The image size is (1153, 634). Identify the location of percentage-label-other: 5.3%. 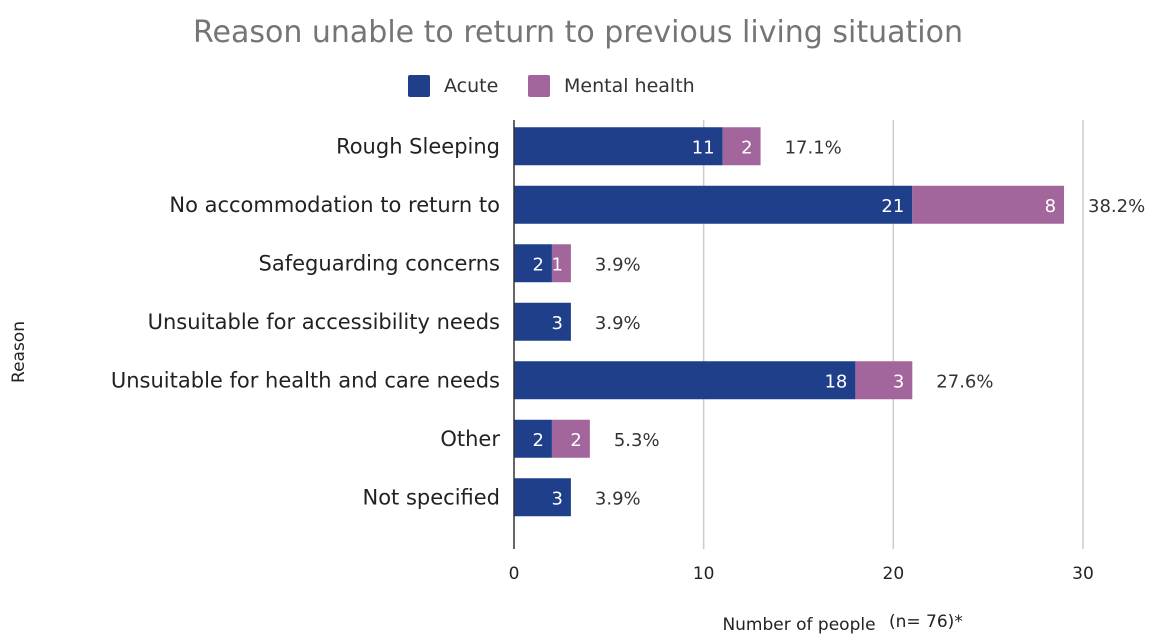
(637, 440).